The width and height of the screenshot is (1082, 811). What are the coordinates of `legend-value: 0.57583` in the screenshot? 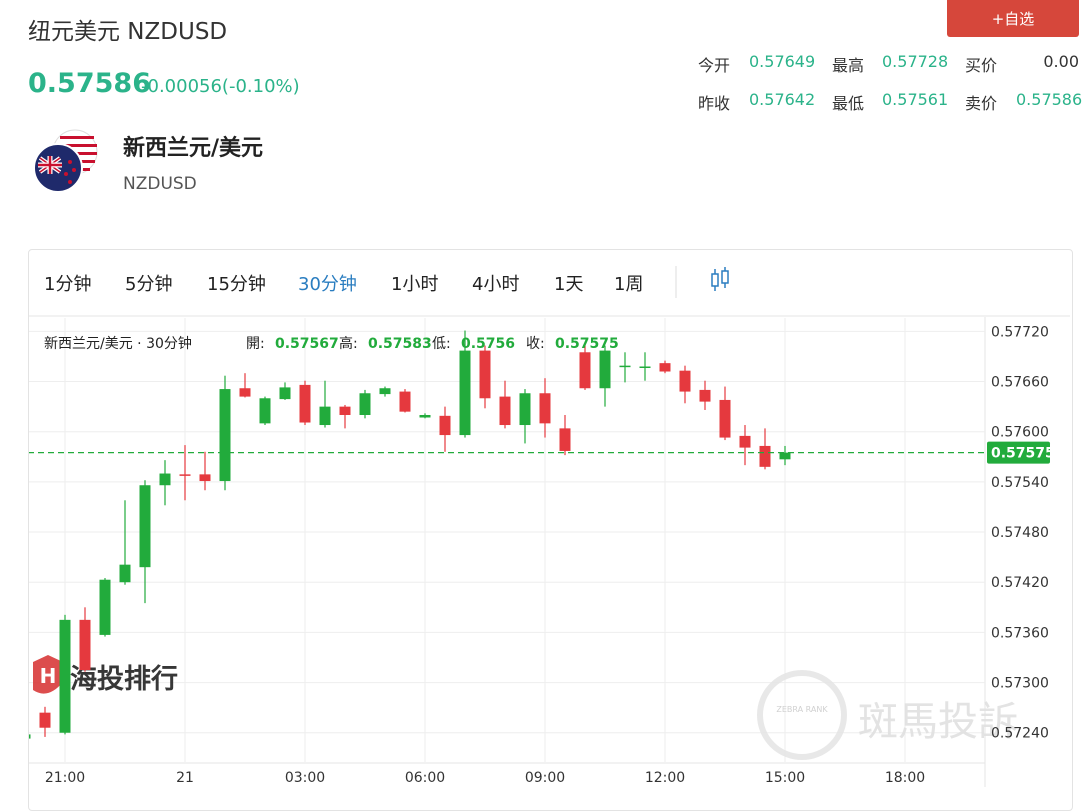 It's located at (400, 344).